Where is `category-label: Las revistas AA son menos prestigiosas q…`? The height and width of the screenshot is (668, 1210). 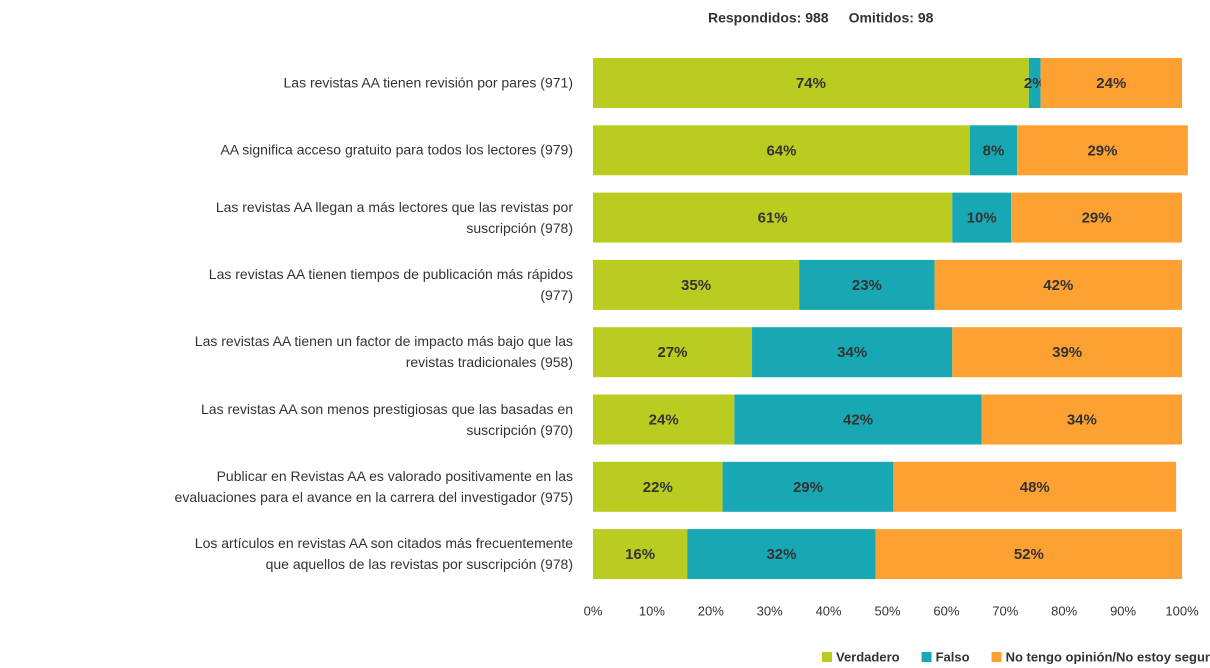 category-label: Las revistas AA son menos prestigiosas q… is located at coordinates (387, 419).